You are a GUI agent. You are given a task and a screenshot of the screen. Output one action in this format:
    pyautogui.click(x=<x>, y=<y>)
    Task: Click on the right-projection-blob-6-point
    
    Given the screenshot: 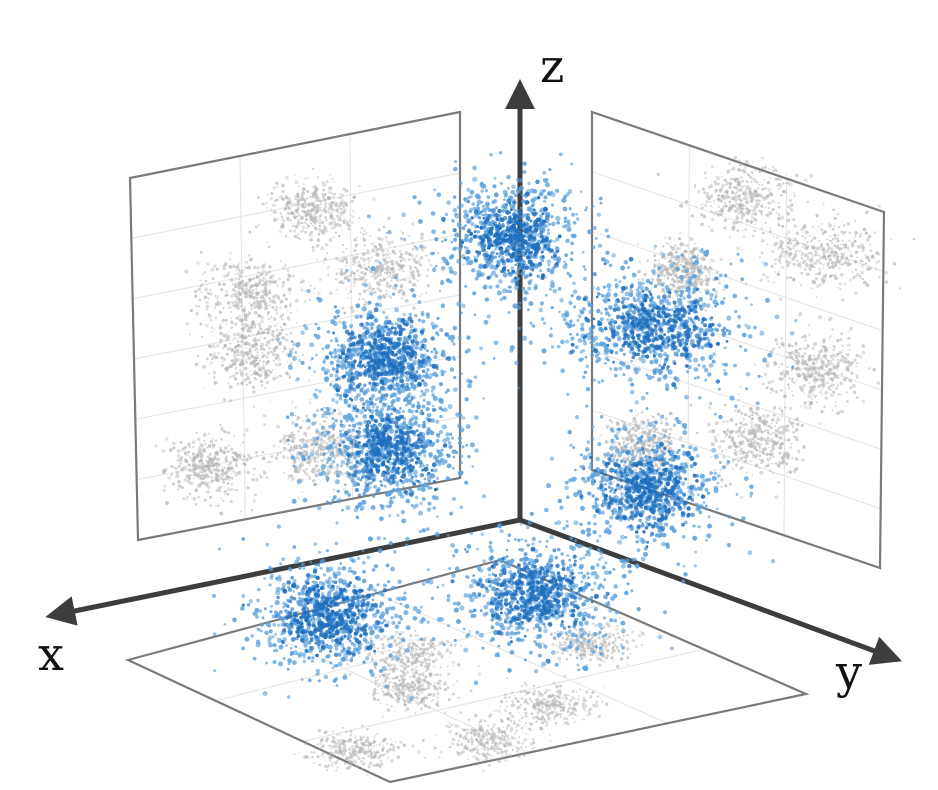 What is the action you would take?
    pyautogui.click(x=617, y=422)
    